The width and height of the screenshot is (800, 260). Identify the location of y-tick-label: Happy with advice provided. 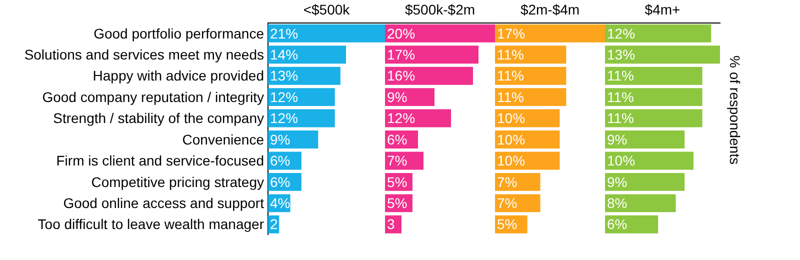
(178, 76).